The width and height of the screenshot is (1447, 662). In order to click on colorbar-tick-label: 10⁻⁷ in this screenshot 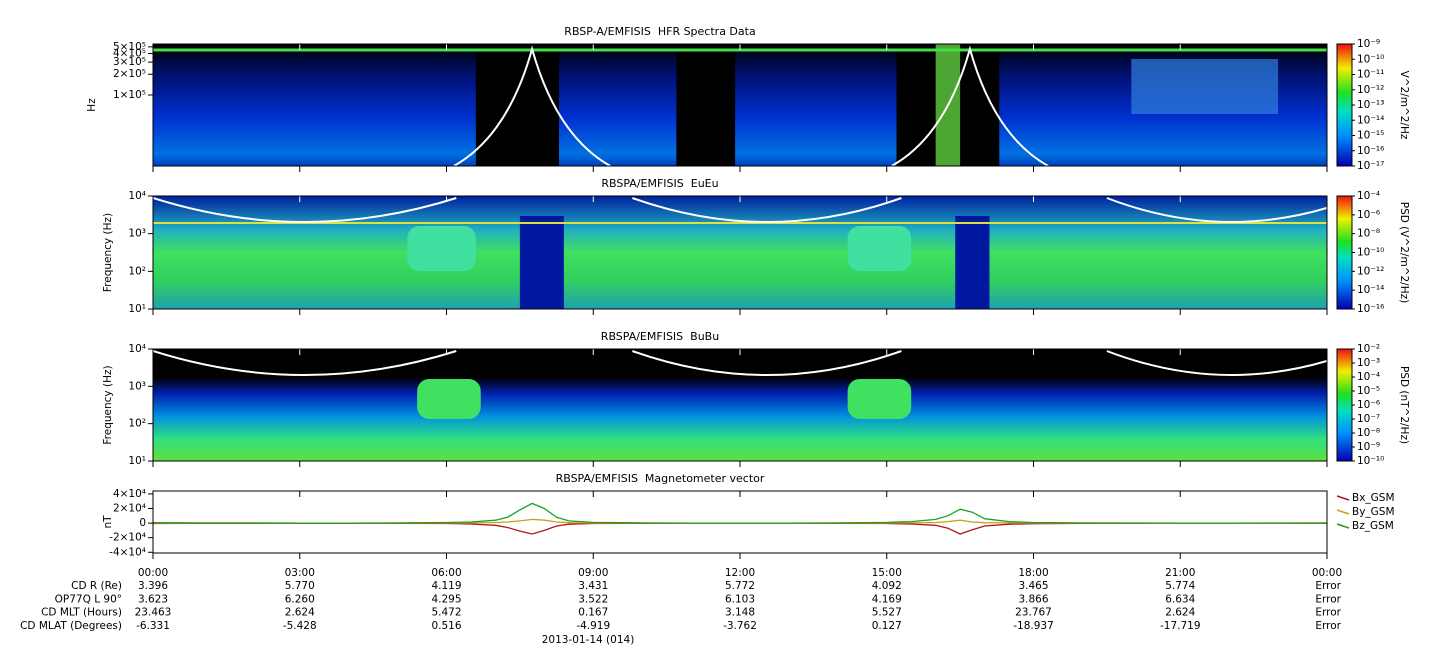, I will do `click(1368, 419)`.